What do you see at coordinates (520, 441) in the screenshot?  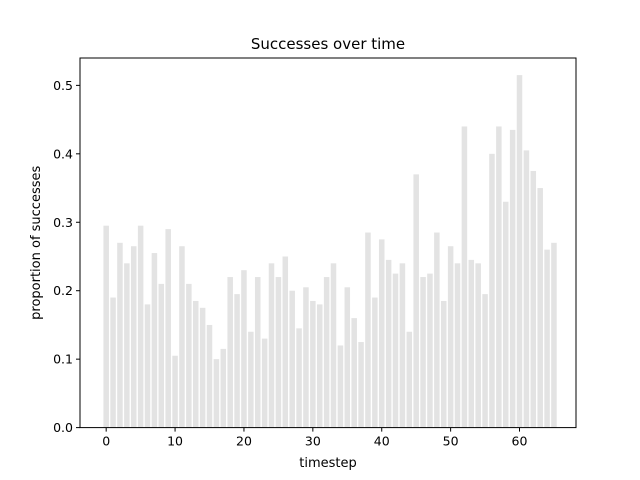 I see `x-tick-label: 60` at bounding box center [520, 441].